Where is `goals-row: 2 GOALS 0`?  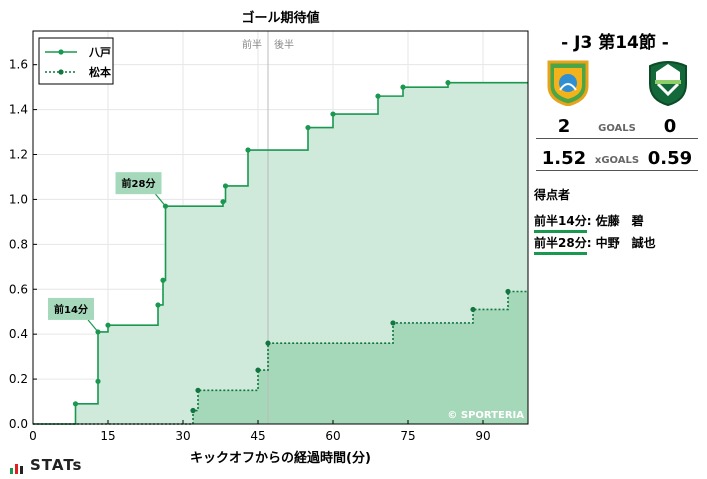 goals-row: 2 GOALS 0 is located at coordinates (617, 126).